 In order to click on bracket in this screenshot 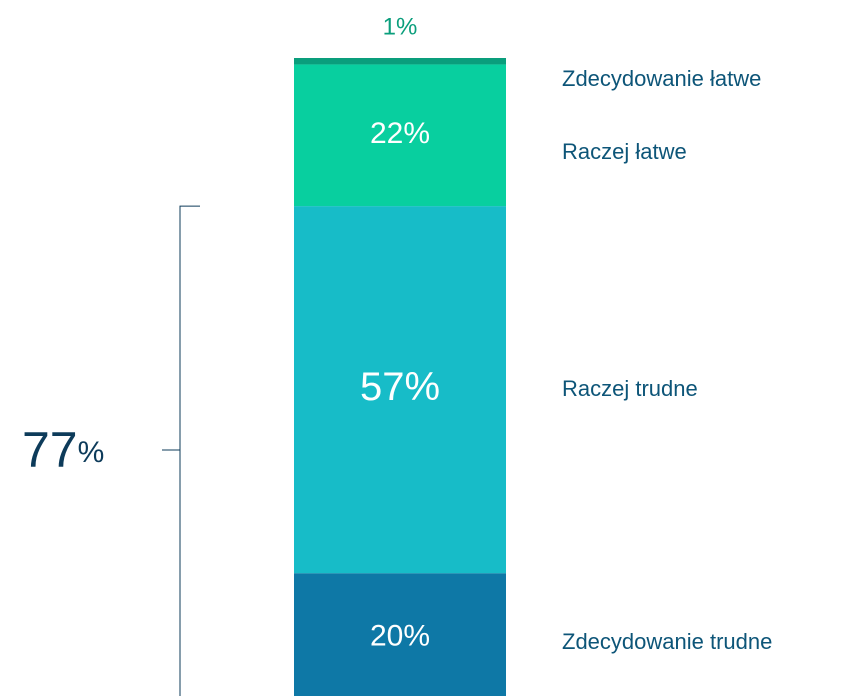, I will do `click(181, 450)`.